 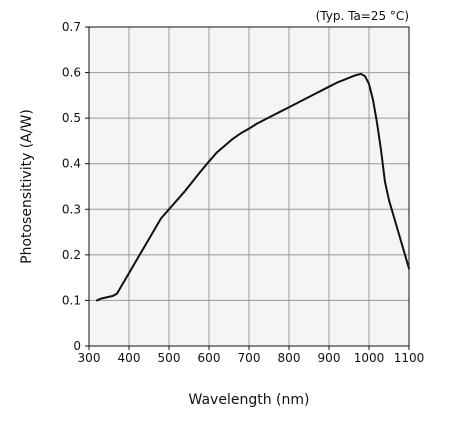 I want to click on x-tick-label: 800, so click(x=289, y=358).